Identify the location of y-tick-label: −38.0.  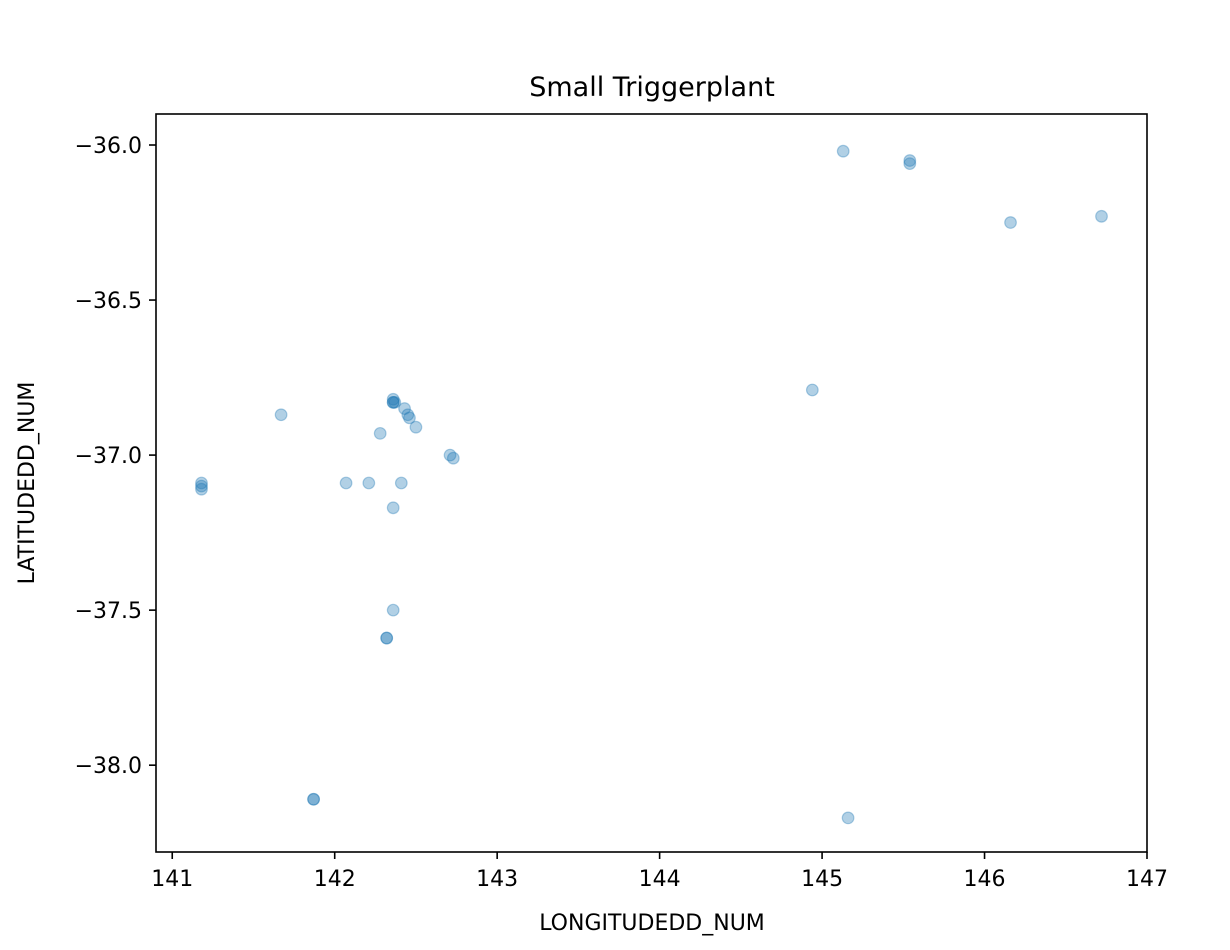
(108, 766).